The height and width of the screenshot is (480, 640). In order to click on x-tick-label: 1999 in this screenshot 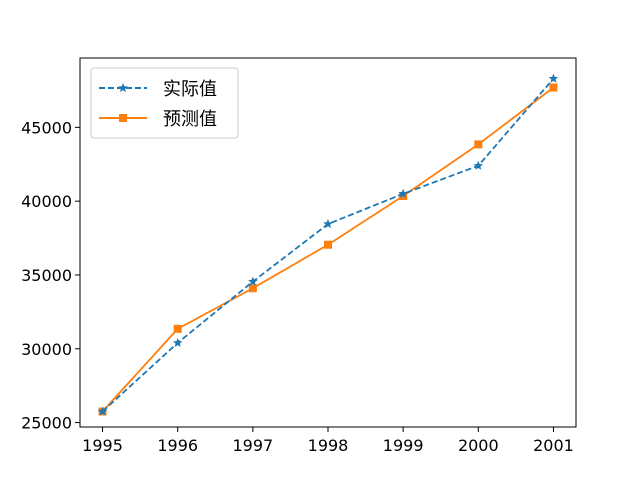, I will do `click(403, 445)`.